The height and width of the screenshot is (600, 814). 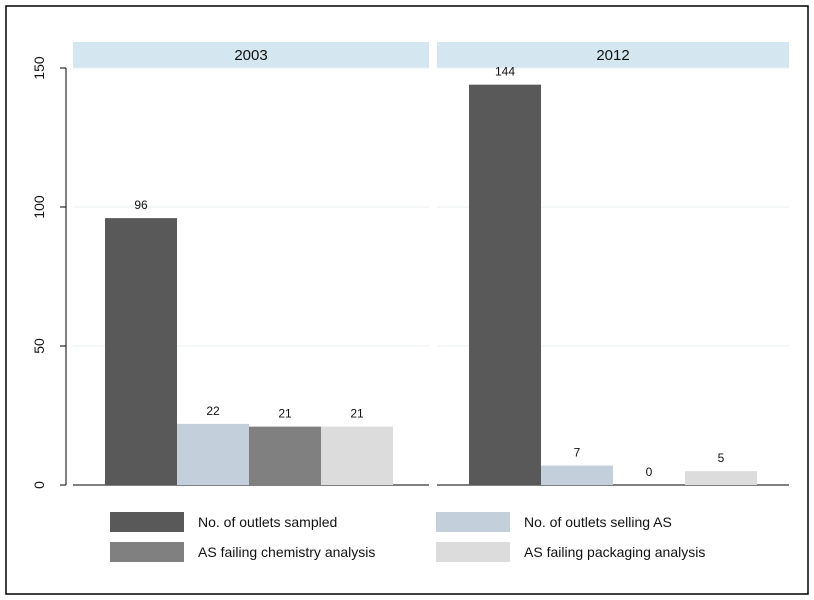 I want to click on panel-title-2003: 2003, so click(x=250, y=55).